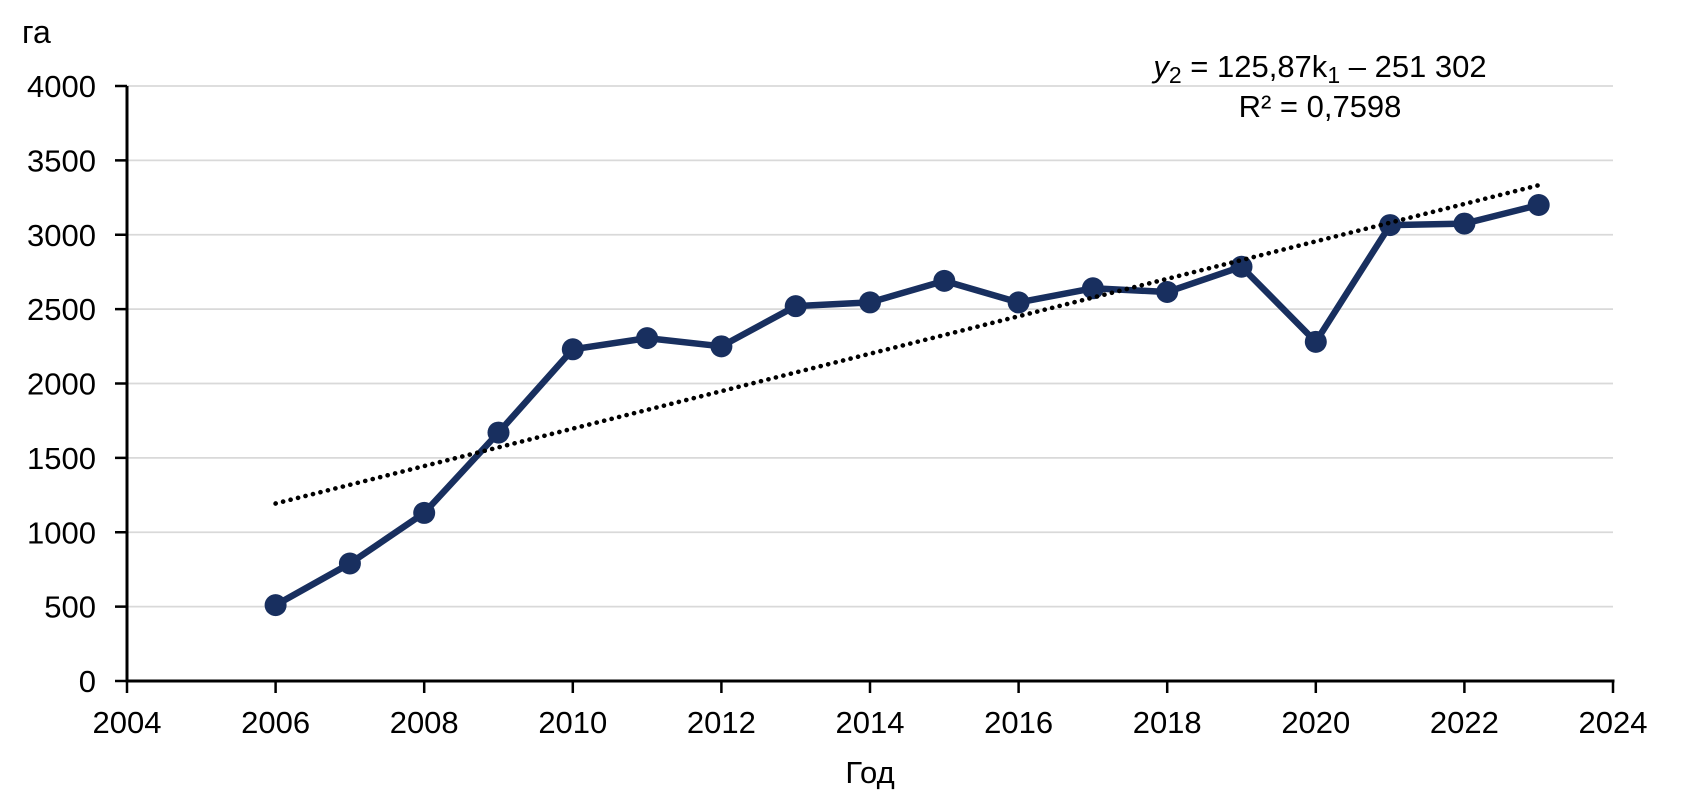 This screenshot has height=805, width=1686. Describe the element at coordinates (647, 338) in the screenshot. I see `data-point-2011` at that location.